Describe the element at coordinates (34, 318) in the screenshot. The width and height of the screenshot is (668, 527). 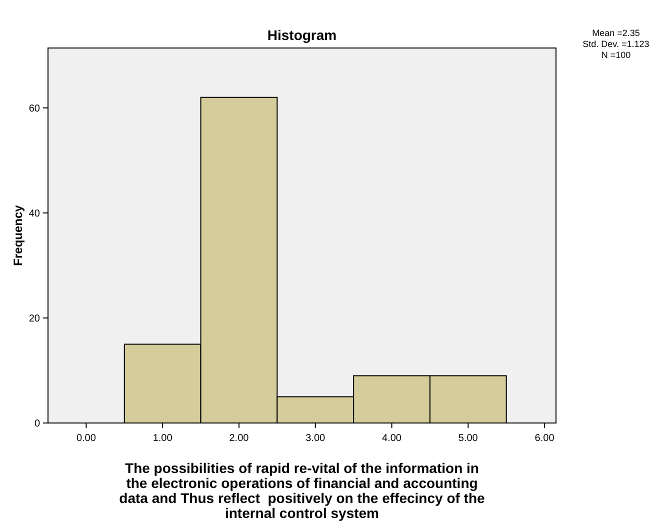
I see `y-tick-label: 20` at that location.